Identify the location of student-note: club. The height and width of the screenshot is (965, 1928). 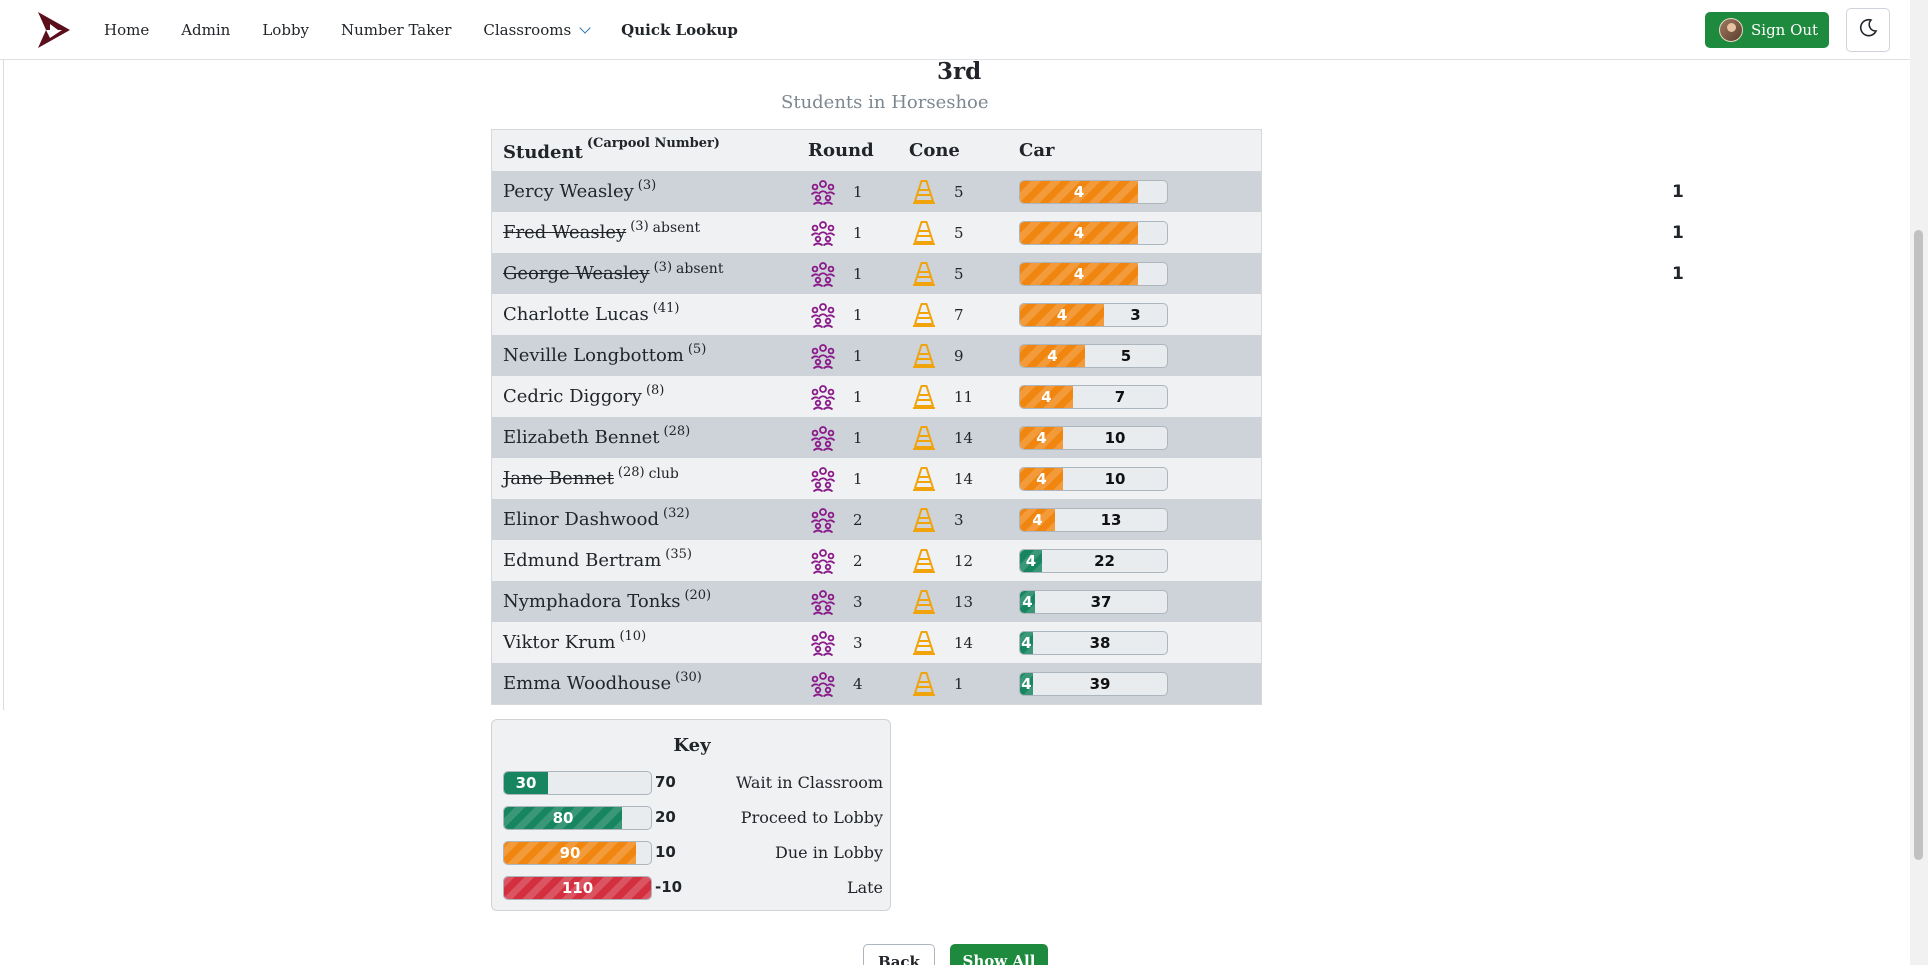
(663, 473).